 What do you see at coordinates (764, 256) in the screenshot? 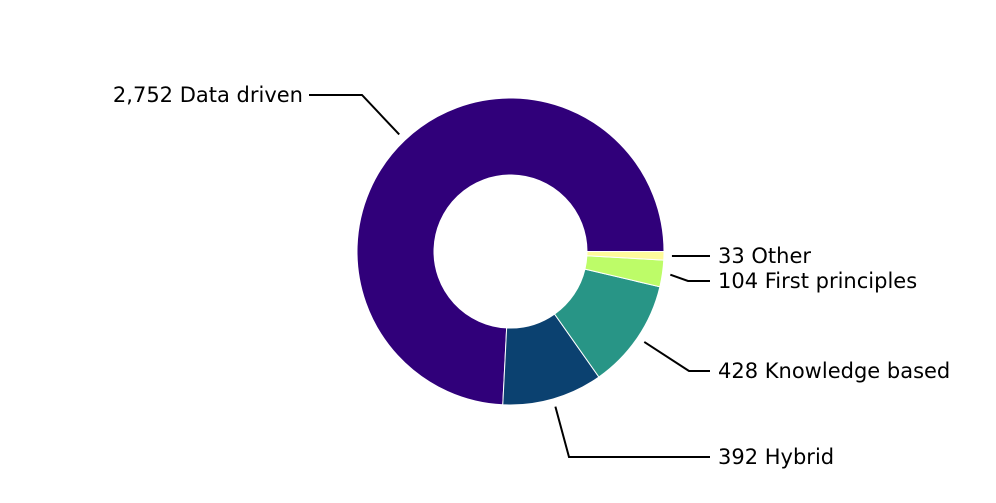
I see `label-other: 33 Other` at bounding box center [764, 256].